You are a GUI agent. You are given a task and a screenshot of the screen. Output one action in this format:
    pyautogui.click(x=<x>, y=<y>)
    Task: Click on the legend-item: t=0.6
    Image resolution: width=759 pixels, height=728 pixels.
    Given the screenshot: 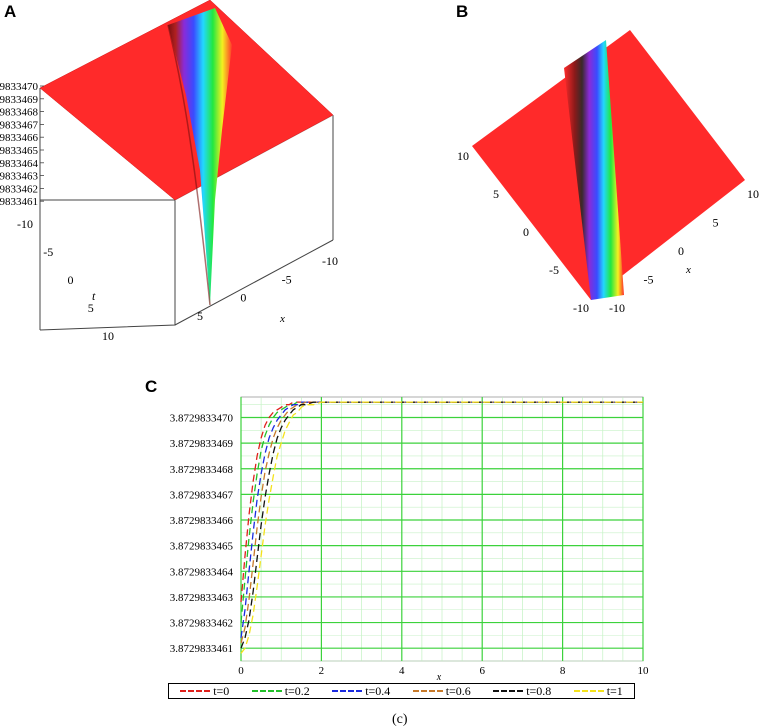 What is the action you would take?
    pyautogui.click(x=441, y=691)
    